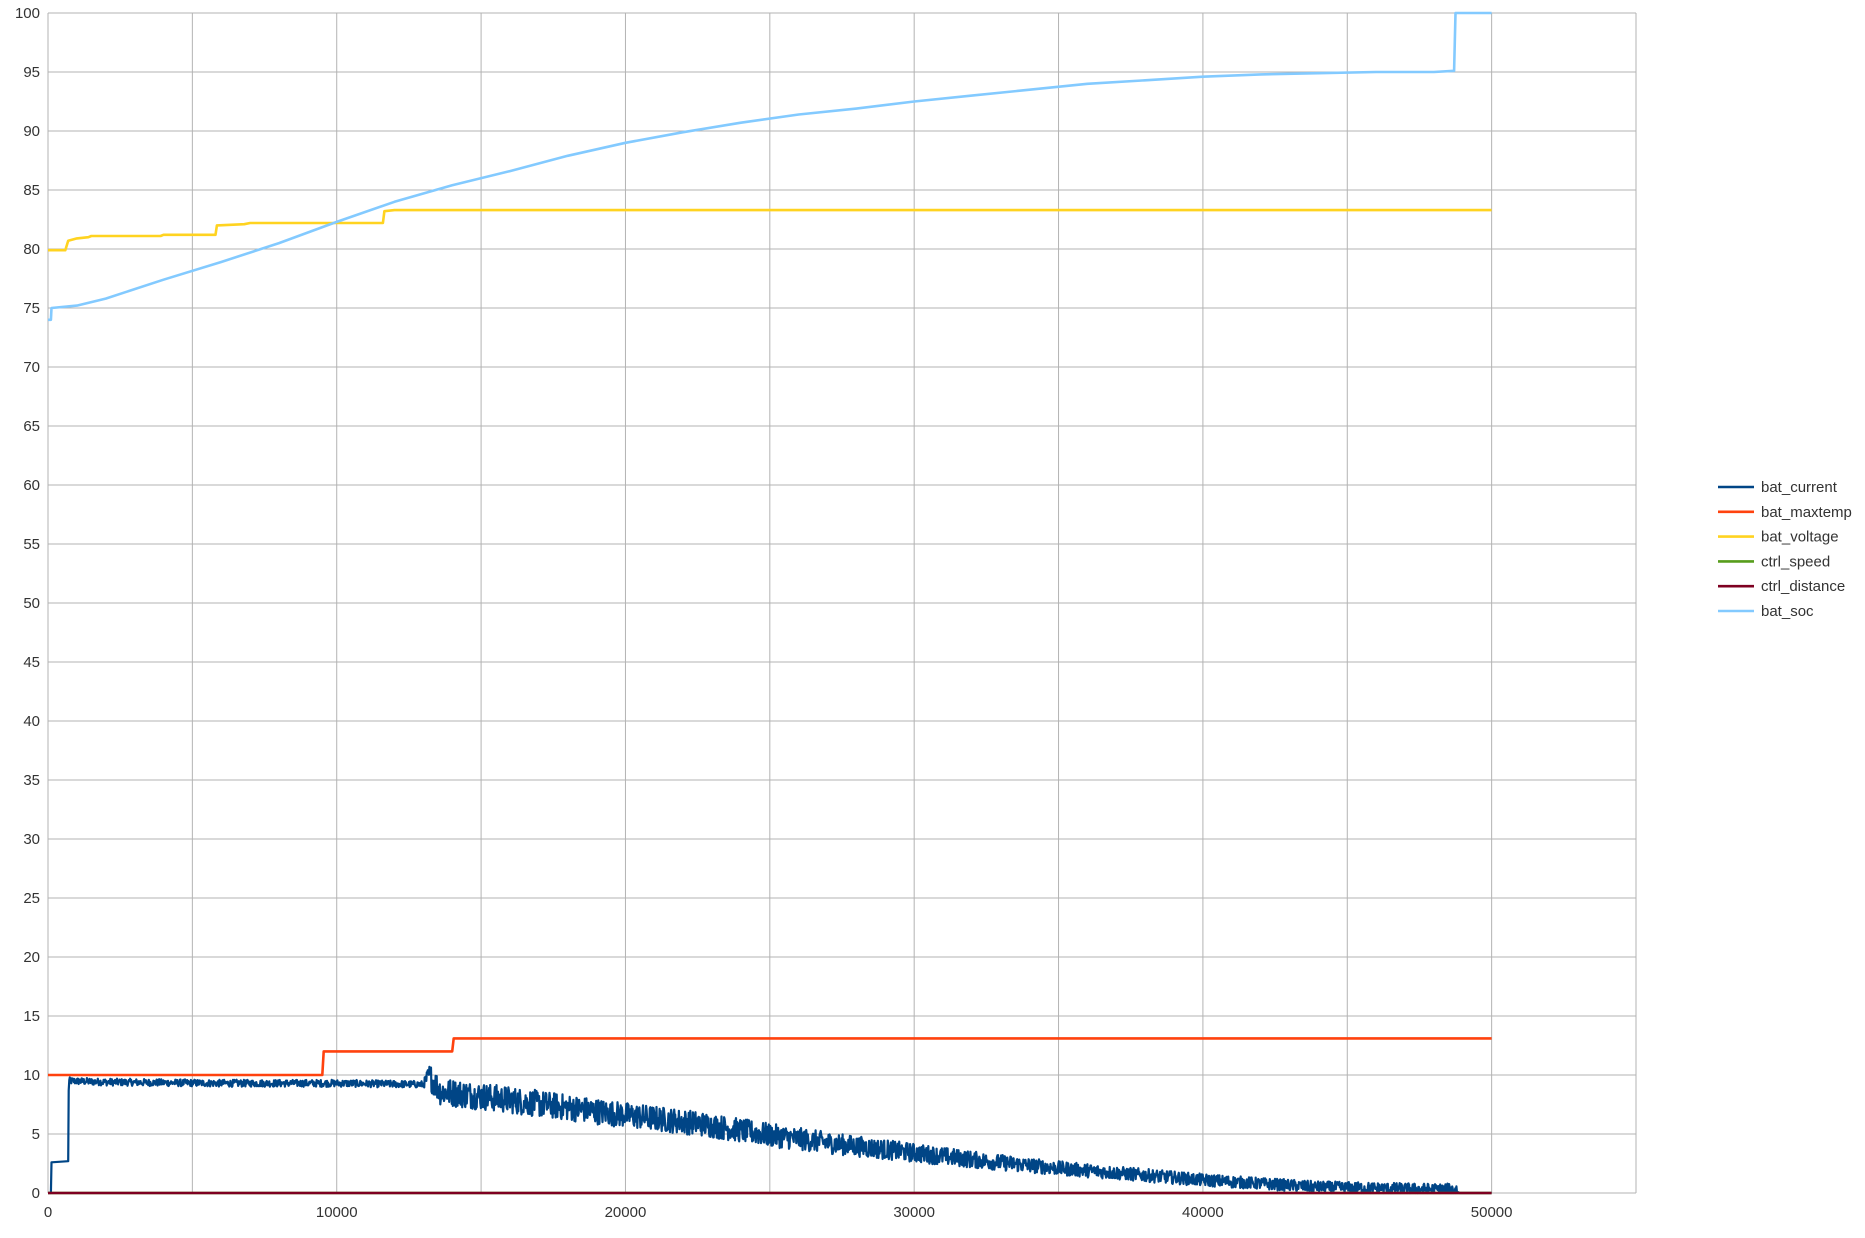 The height and width of the screenshot is (1238, 1865). I want to click on legend-label: bat_maxtemp, so click(1806, 512).